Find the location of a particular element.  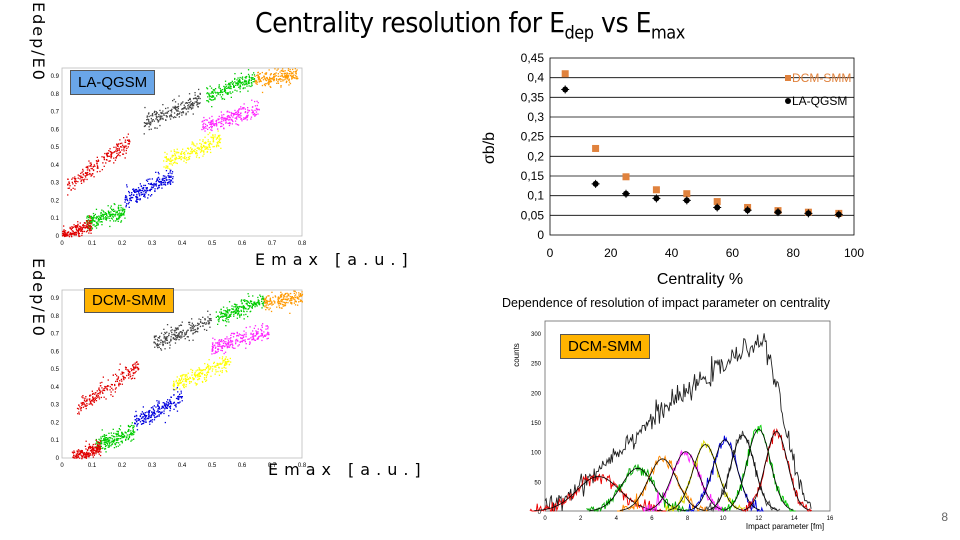

y-tick-label: 0.7 is located at coordinates (55, 113).